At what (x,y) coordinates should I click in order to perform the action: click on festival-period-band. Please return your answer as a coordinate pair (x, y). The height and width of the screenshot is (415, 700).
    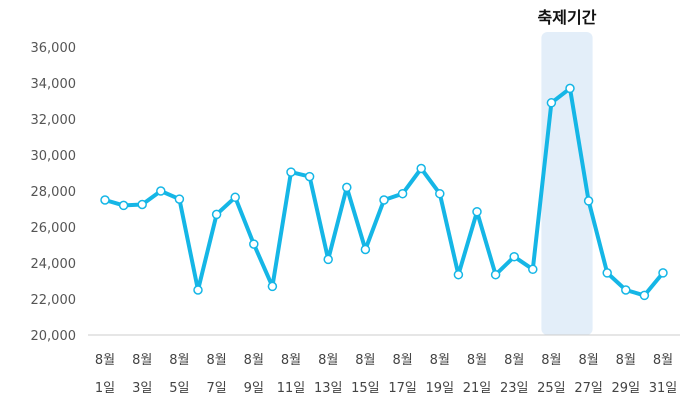
    Looking at the image, I should click on (567, 183).